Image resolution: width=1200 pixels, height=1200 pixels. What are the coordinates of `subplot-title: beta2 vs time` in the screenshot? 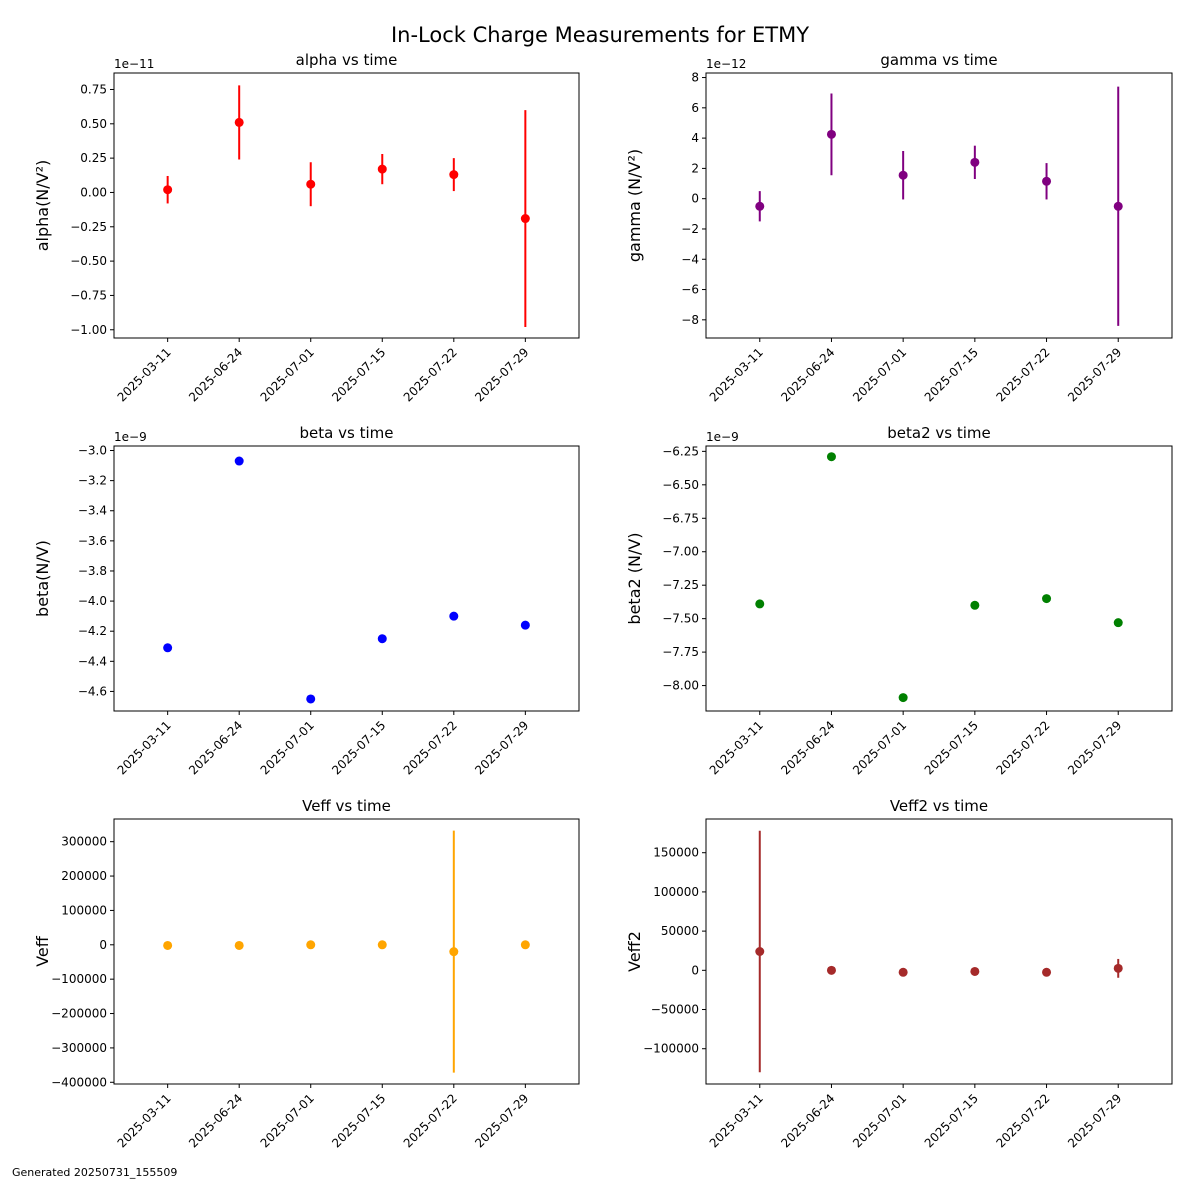 It's located at (938, 433).